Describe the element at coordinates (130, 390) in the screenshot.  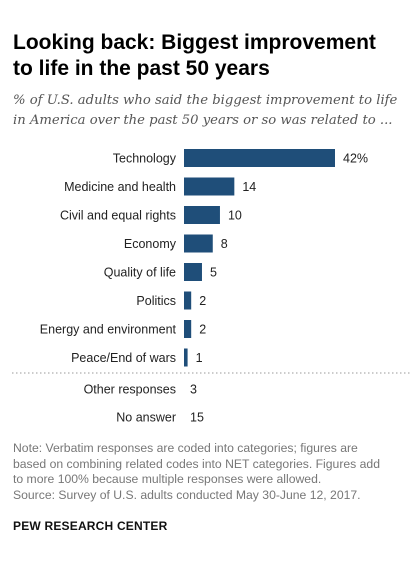
I see `extra-row-label: Other responses` at that location.